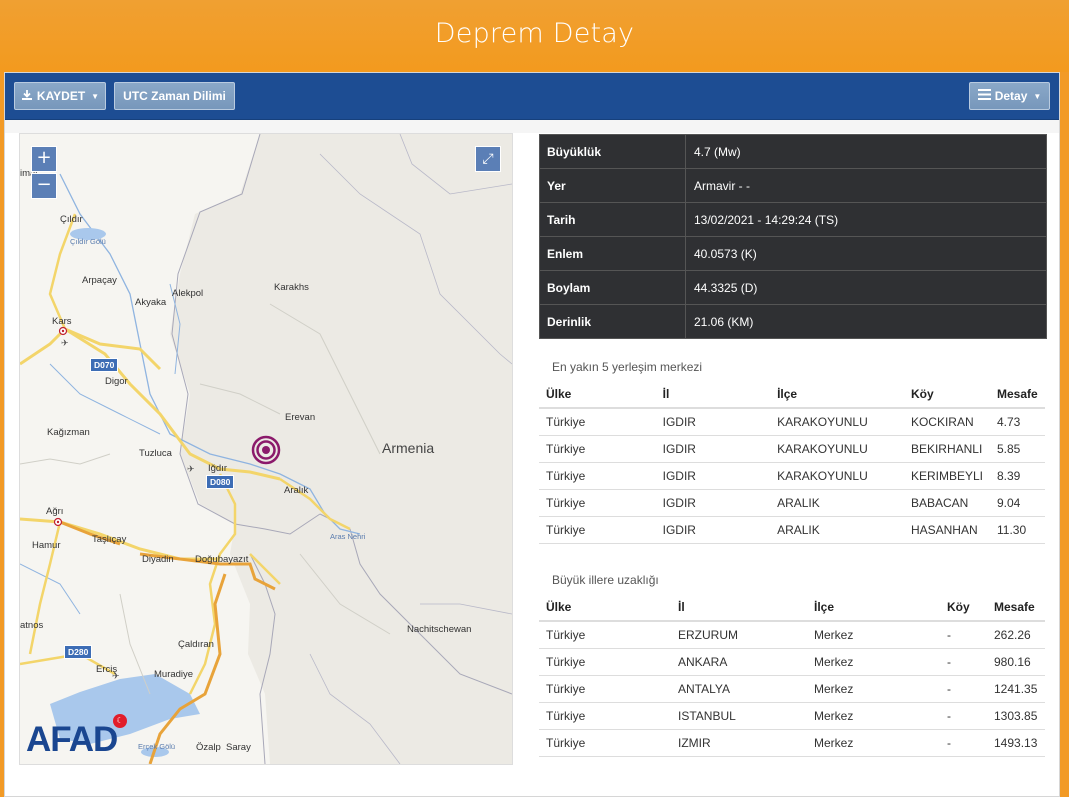  Describe the element at coordinates (71, 219) in the screenshot. I see `map-label: Çıldır` at that location.